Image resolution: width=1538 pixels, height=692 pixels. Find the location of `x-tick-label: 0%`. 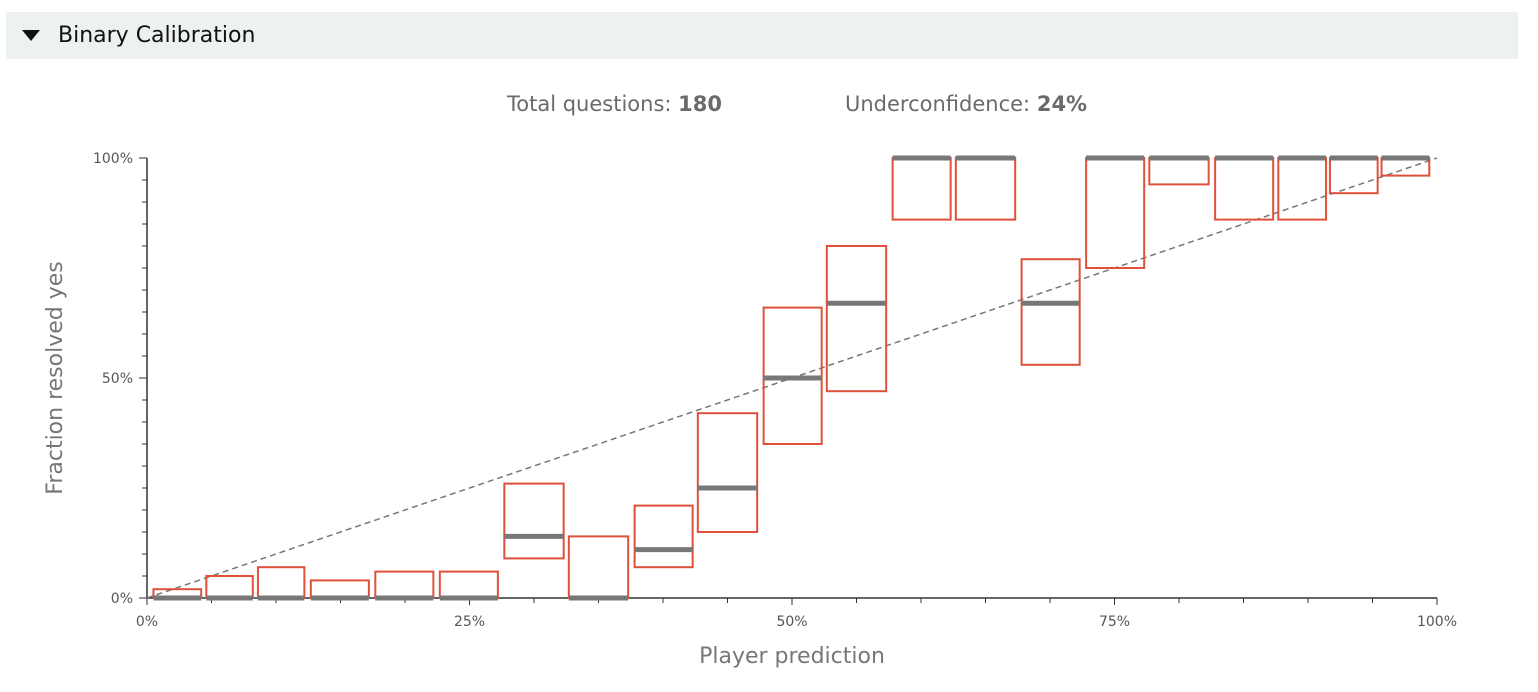

x-tick-label: 0% is located at coordinates (147, 622).